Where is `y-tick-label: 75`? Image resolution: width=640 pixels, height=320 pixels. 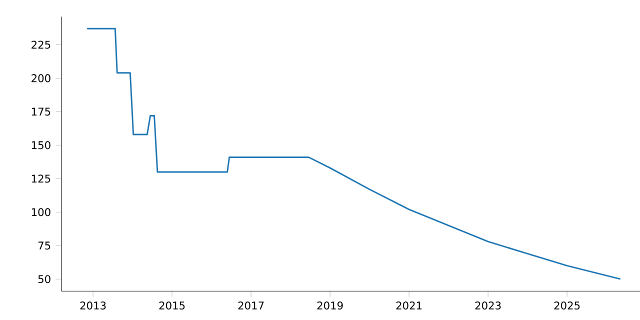 y-tick-label: 75 is located at coordinates (44, 246).